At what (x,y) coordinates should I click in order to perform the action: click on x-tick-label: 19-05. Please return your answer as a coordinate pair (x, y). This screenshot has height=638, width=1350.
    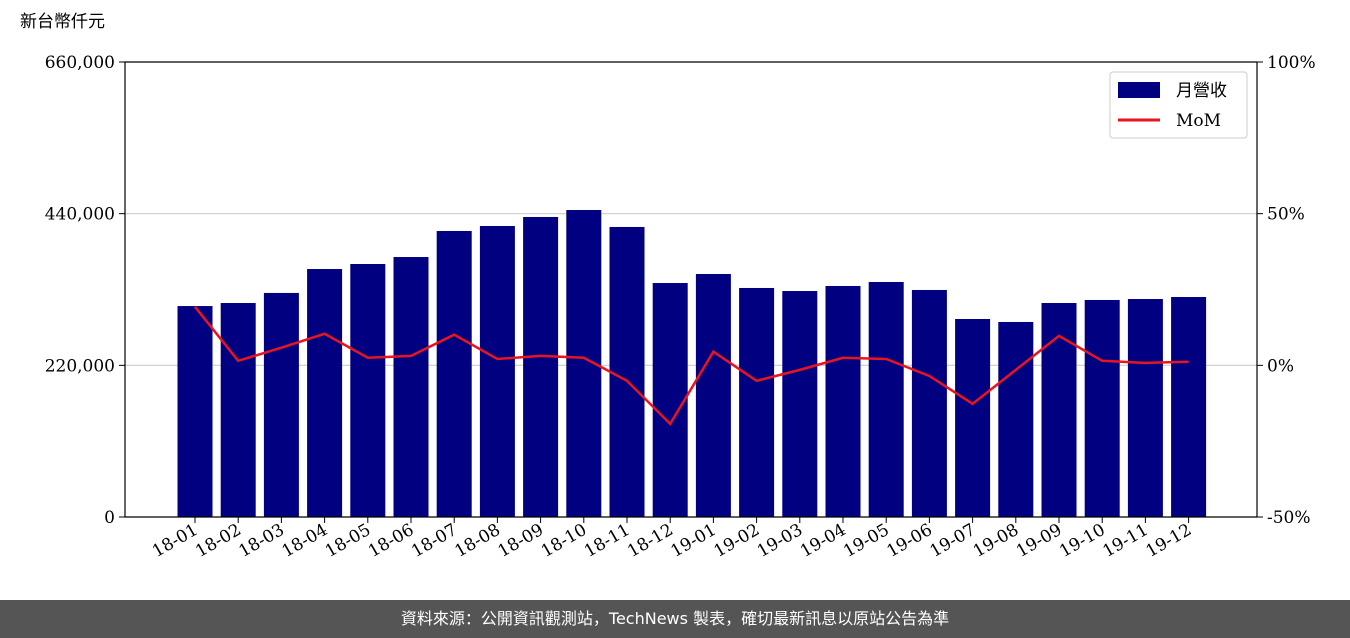
    Looking at the image, I should click on (866, 541).